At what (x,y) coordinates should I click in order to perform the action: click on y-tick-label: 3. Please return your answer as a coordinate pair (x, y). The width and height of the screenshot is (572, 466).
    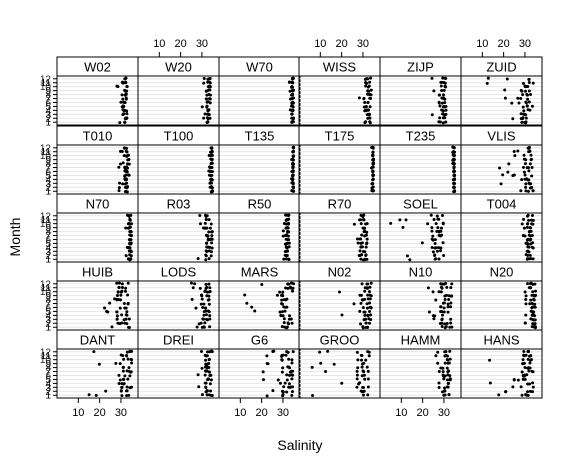
    Looking at the image, I should click on (48, 115).